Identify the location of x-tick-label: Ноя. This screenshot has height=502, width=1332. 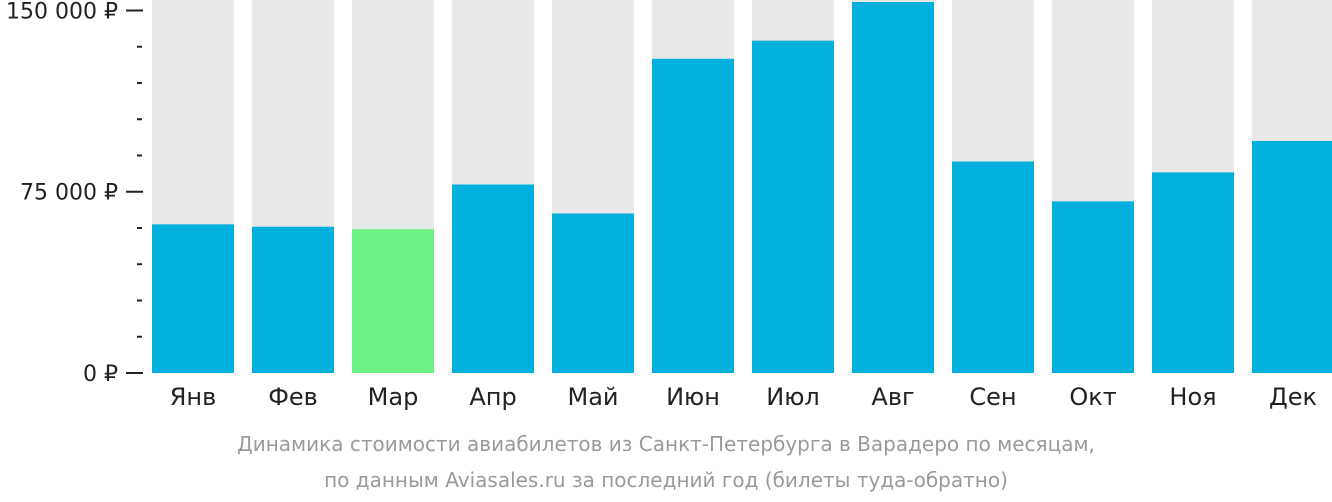
(1192, 397).